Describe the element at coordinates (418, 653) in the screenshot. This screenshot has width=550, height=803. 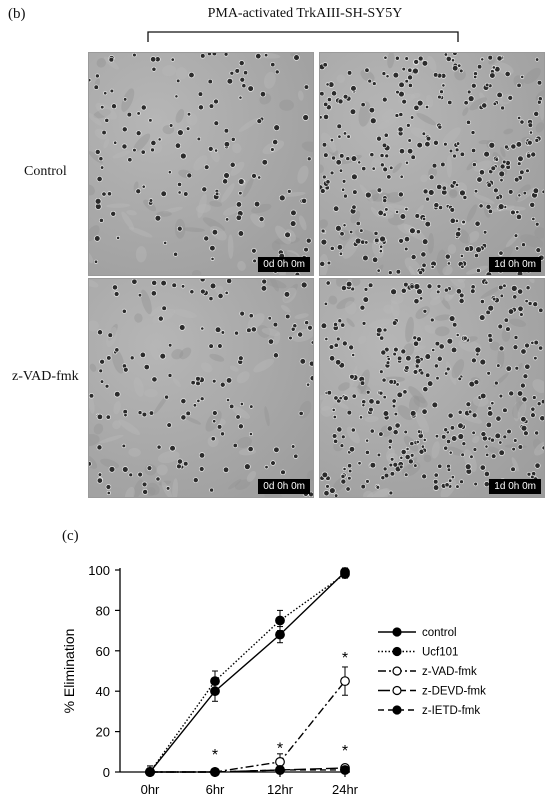
I see `legend-entry: Ucf101` at that location.